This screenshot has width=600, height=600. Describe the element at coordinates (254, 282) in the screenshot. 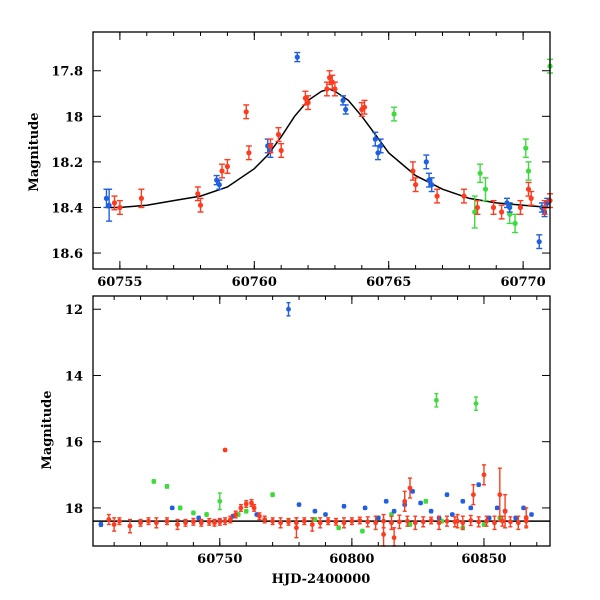

I see `top-x-tick-label: 60760` at that location.